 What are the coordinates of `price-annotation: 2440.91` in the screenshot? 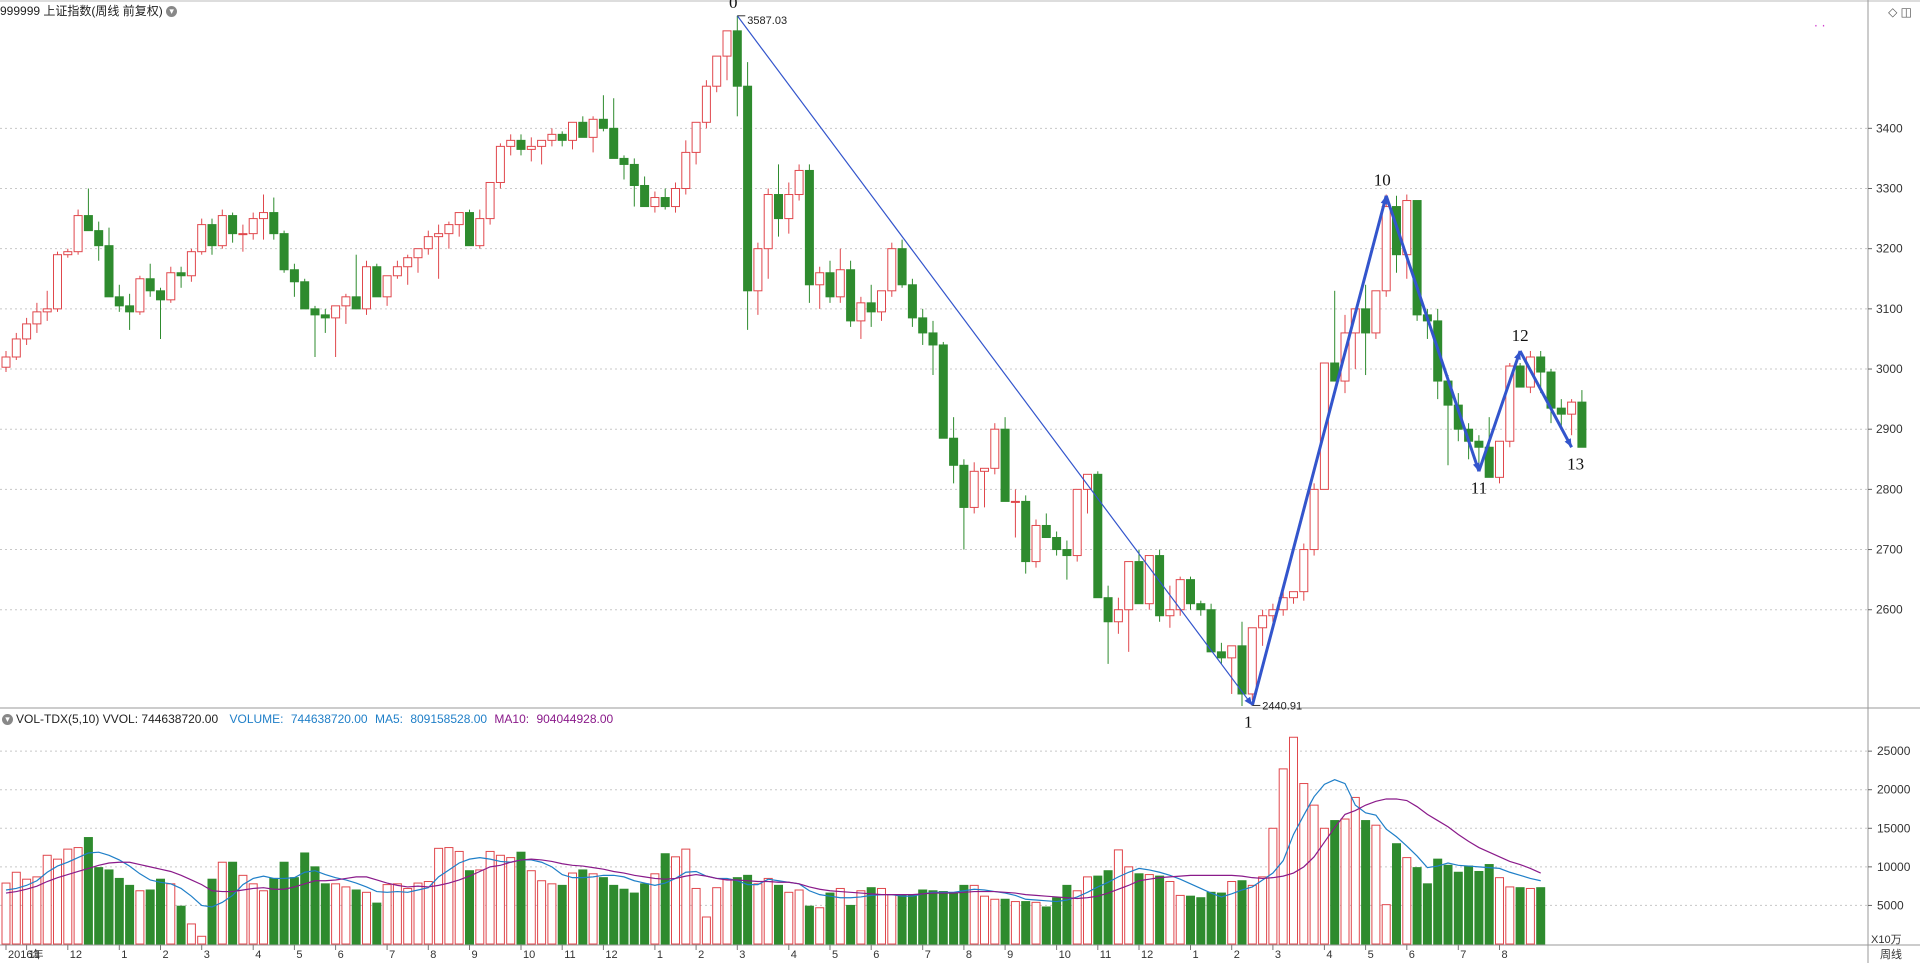 It's located at (1282, 706).